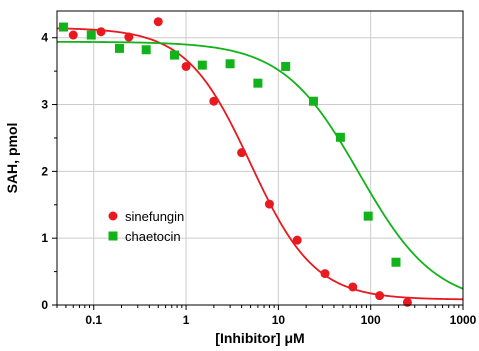 The width and height of the screenshot is (479, 351). Describe the element at coordinates (44, 238) in the screenshot. I see `y-tick-label: 1` at that location.